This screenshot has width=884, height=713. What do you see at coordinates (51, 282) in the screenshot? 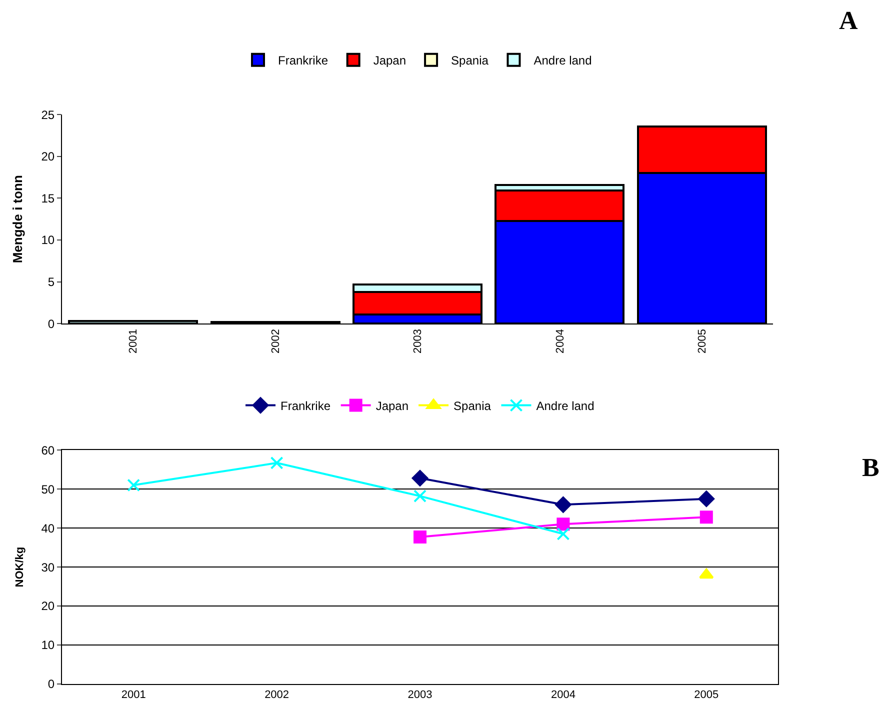
I see `y-tick-label: 5` at bounding box center [51, 282].